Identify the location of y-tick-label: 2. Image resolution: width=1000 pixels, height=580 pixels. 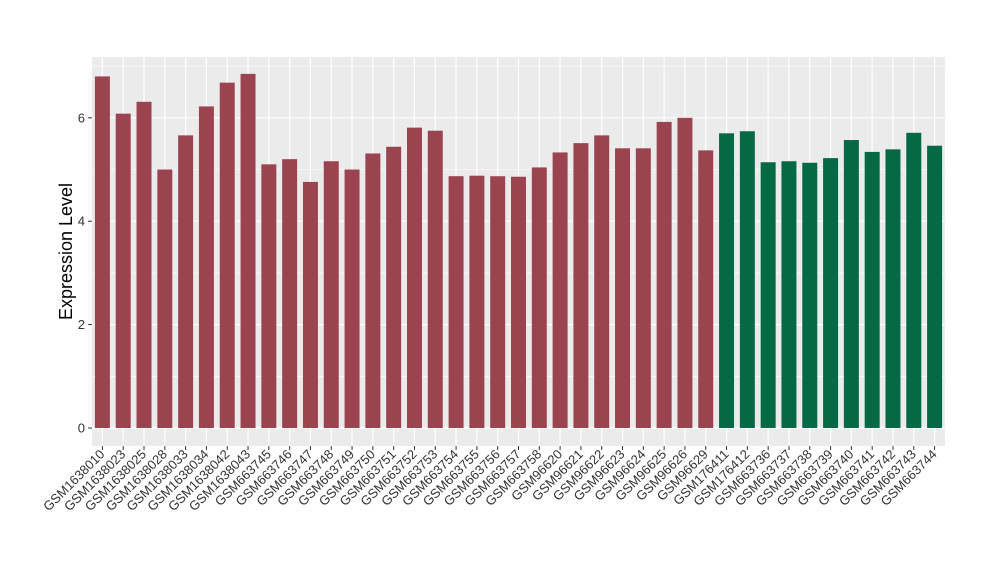
(81, 324).